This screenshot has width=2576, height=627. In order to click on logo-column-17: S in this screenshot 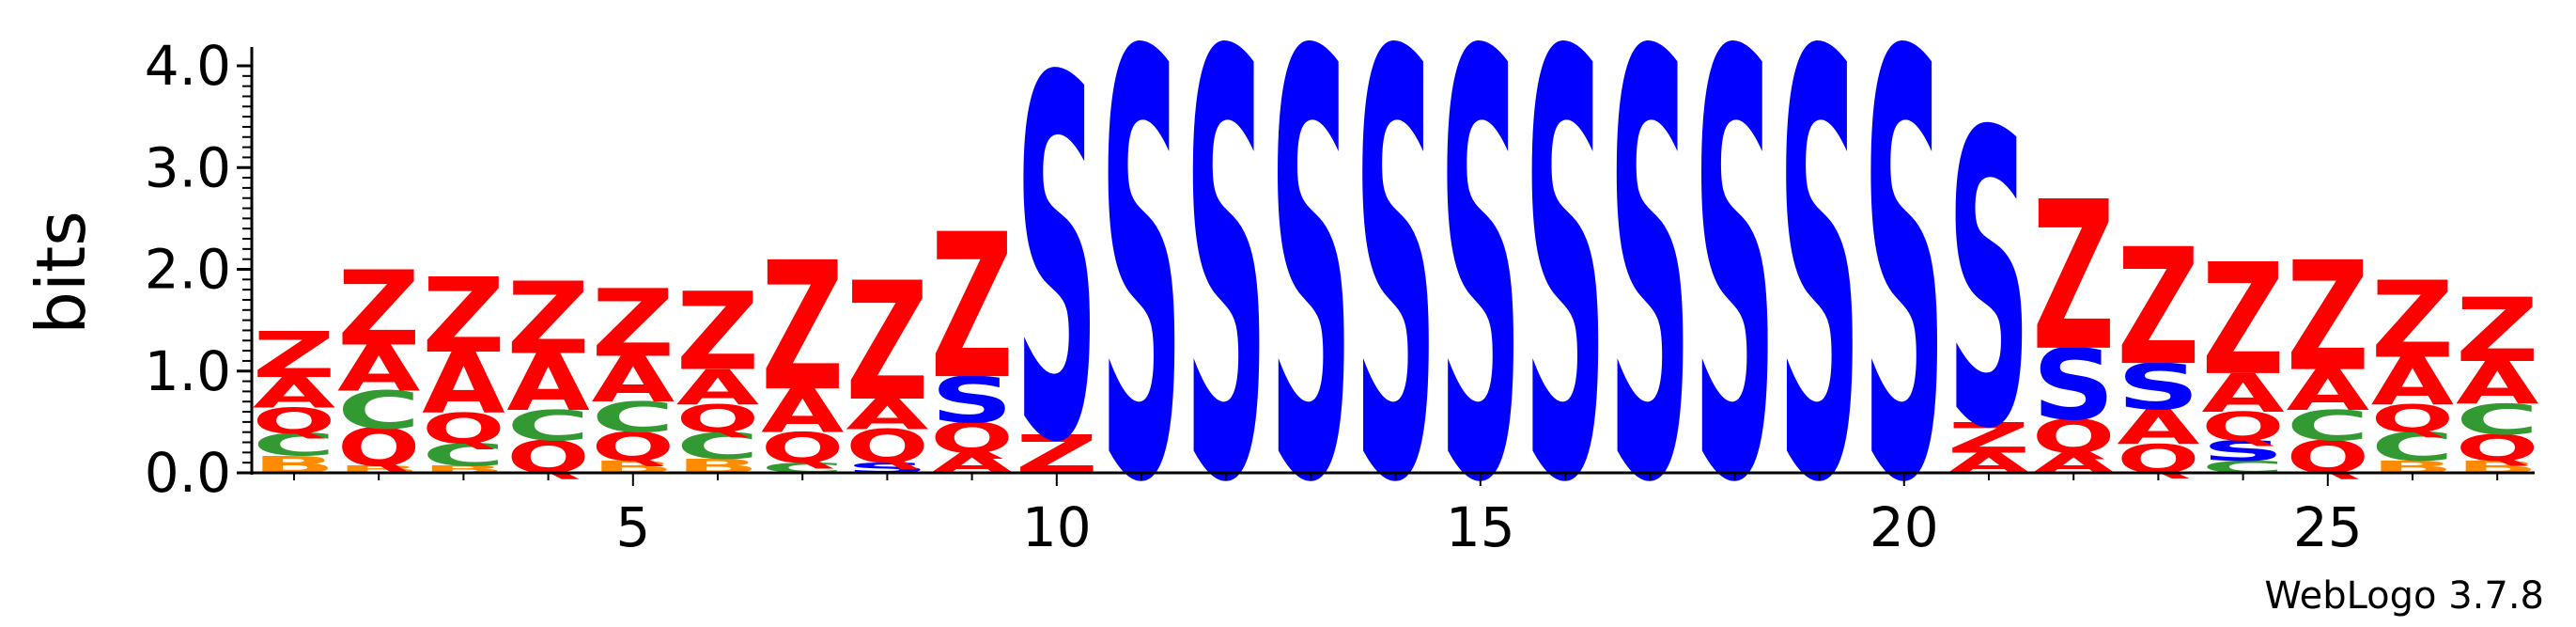, I will do `click(1650, 305)`.